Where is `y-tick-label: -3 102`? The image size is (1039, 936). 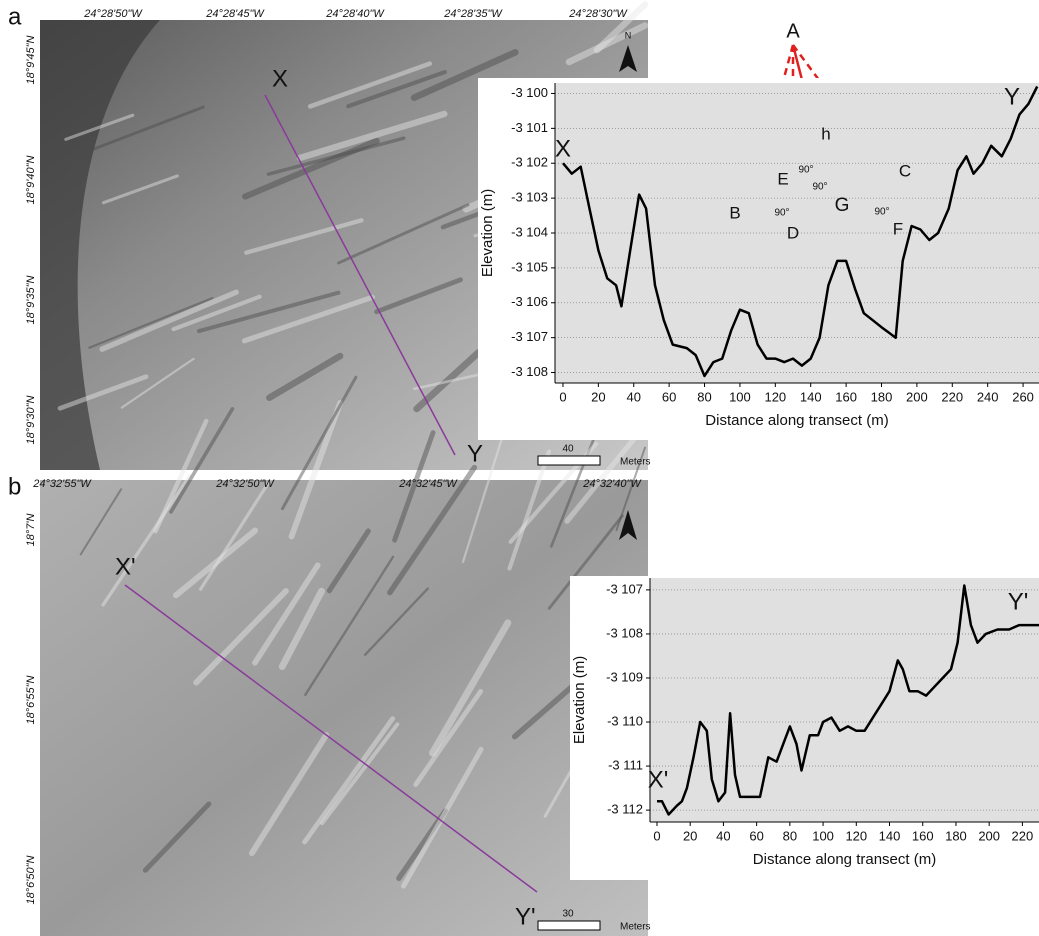
y-tick-label: -3 102 is located at coordinates (529, 162).